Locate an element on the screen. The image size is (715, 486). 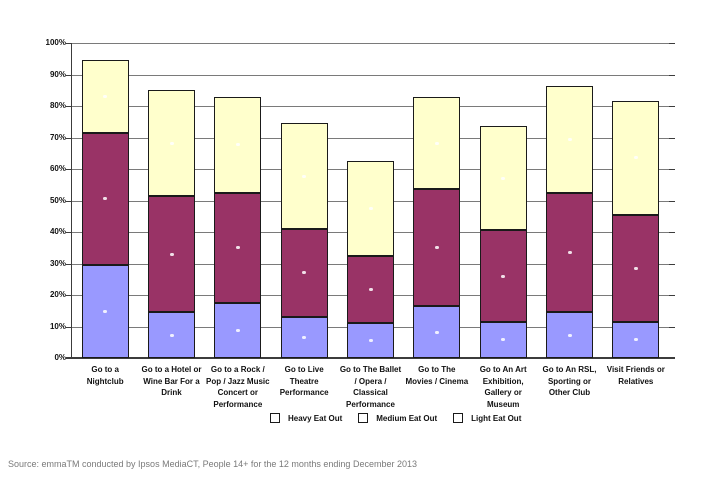
x-category-label: Go to a Nightclub is located at coordinates (105, 375).